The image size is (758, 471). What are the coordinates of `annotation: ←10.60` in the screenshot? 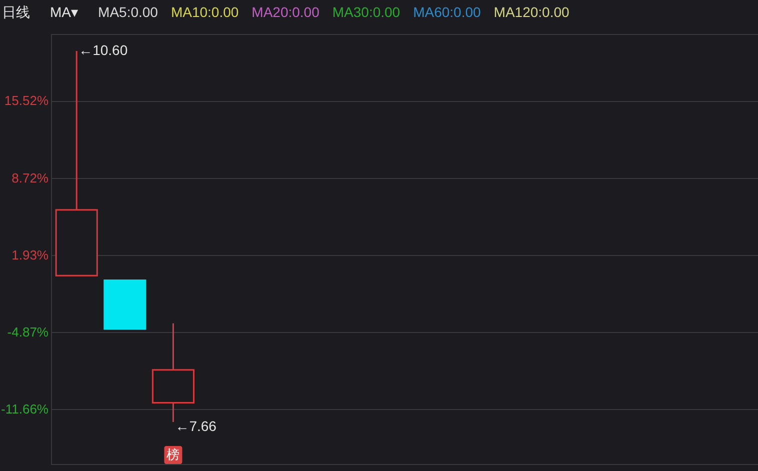 It's located at (103, 50).